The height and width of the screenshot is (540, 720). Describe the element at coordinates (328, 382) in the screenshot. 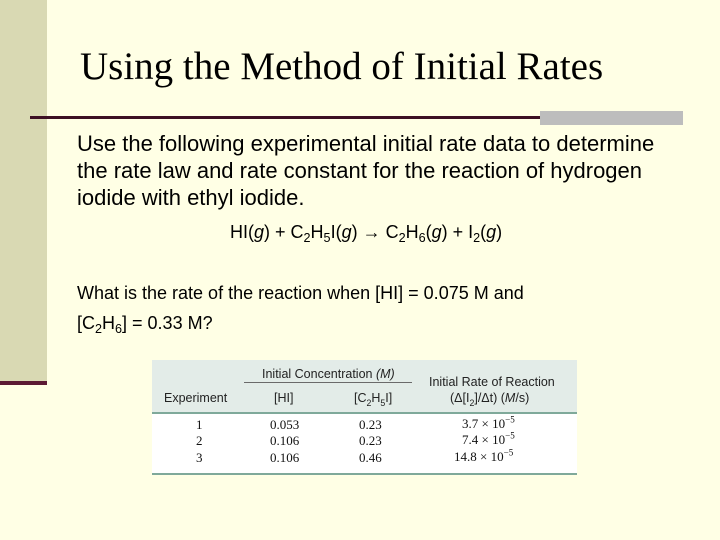

I see `group-header-rule` at that location.